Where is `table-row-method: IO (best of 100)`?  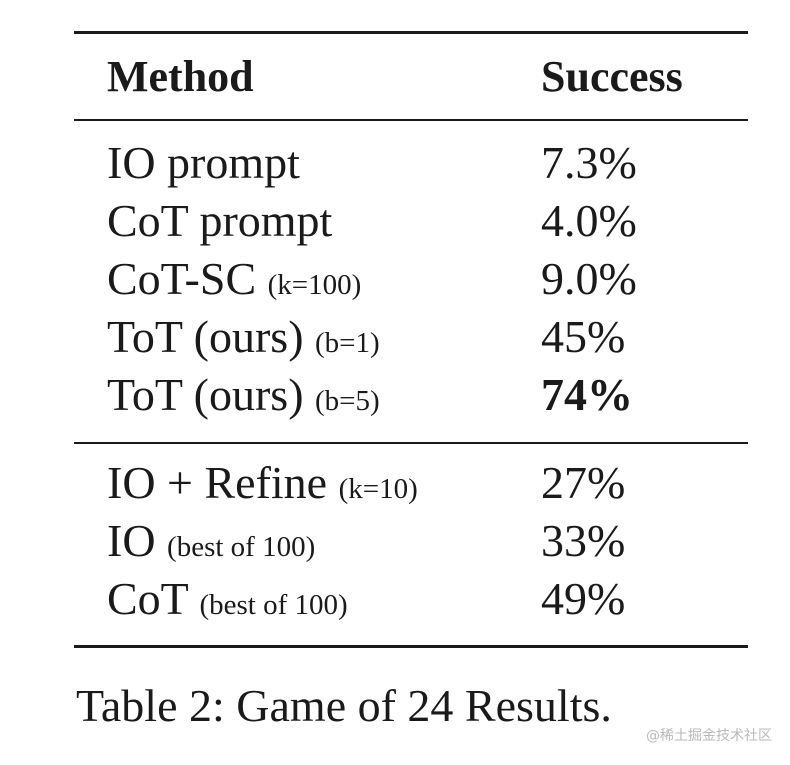
table-row-method: IO (best of 100) is located at coordinates (211, 541).